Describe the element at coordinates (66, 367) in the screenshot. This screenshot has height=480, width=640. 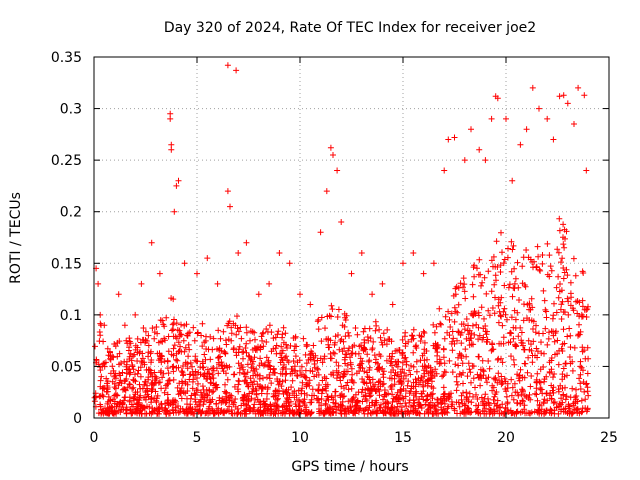
I see `y-tick-label: 0.05` at that location.